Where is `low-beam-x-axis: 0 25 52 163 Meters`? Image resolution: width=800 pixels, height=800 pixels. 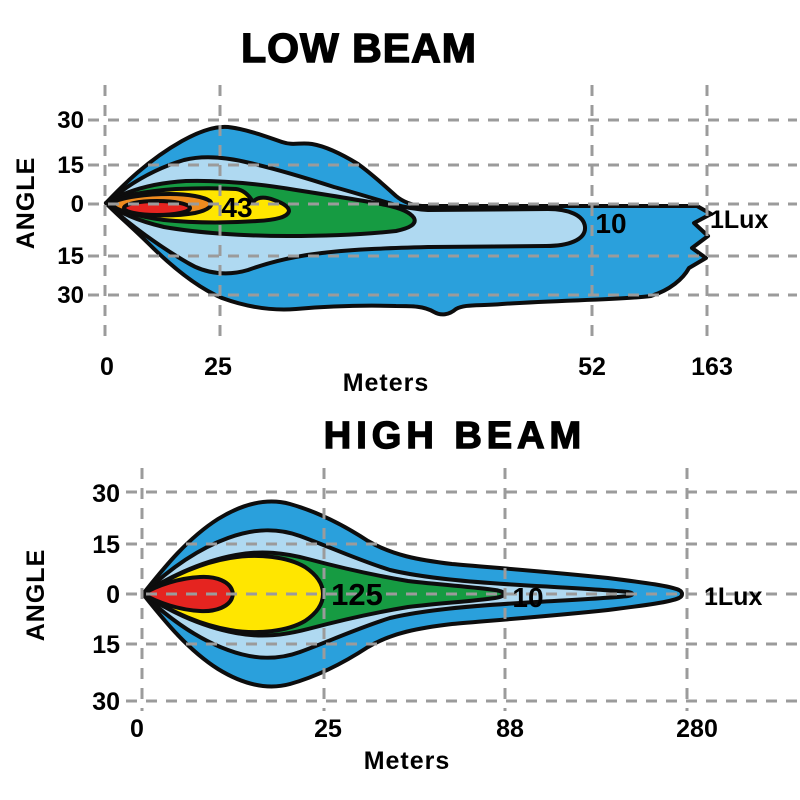 low-beam-x-axis: 0 25 52 163 Meters is located at coordinates (416, 375).